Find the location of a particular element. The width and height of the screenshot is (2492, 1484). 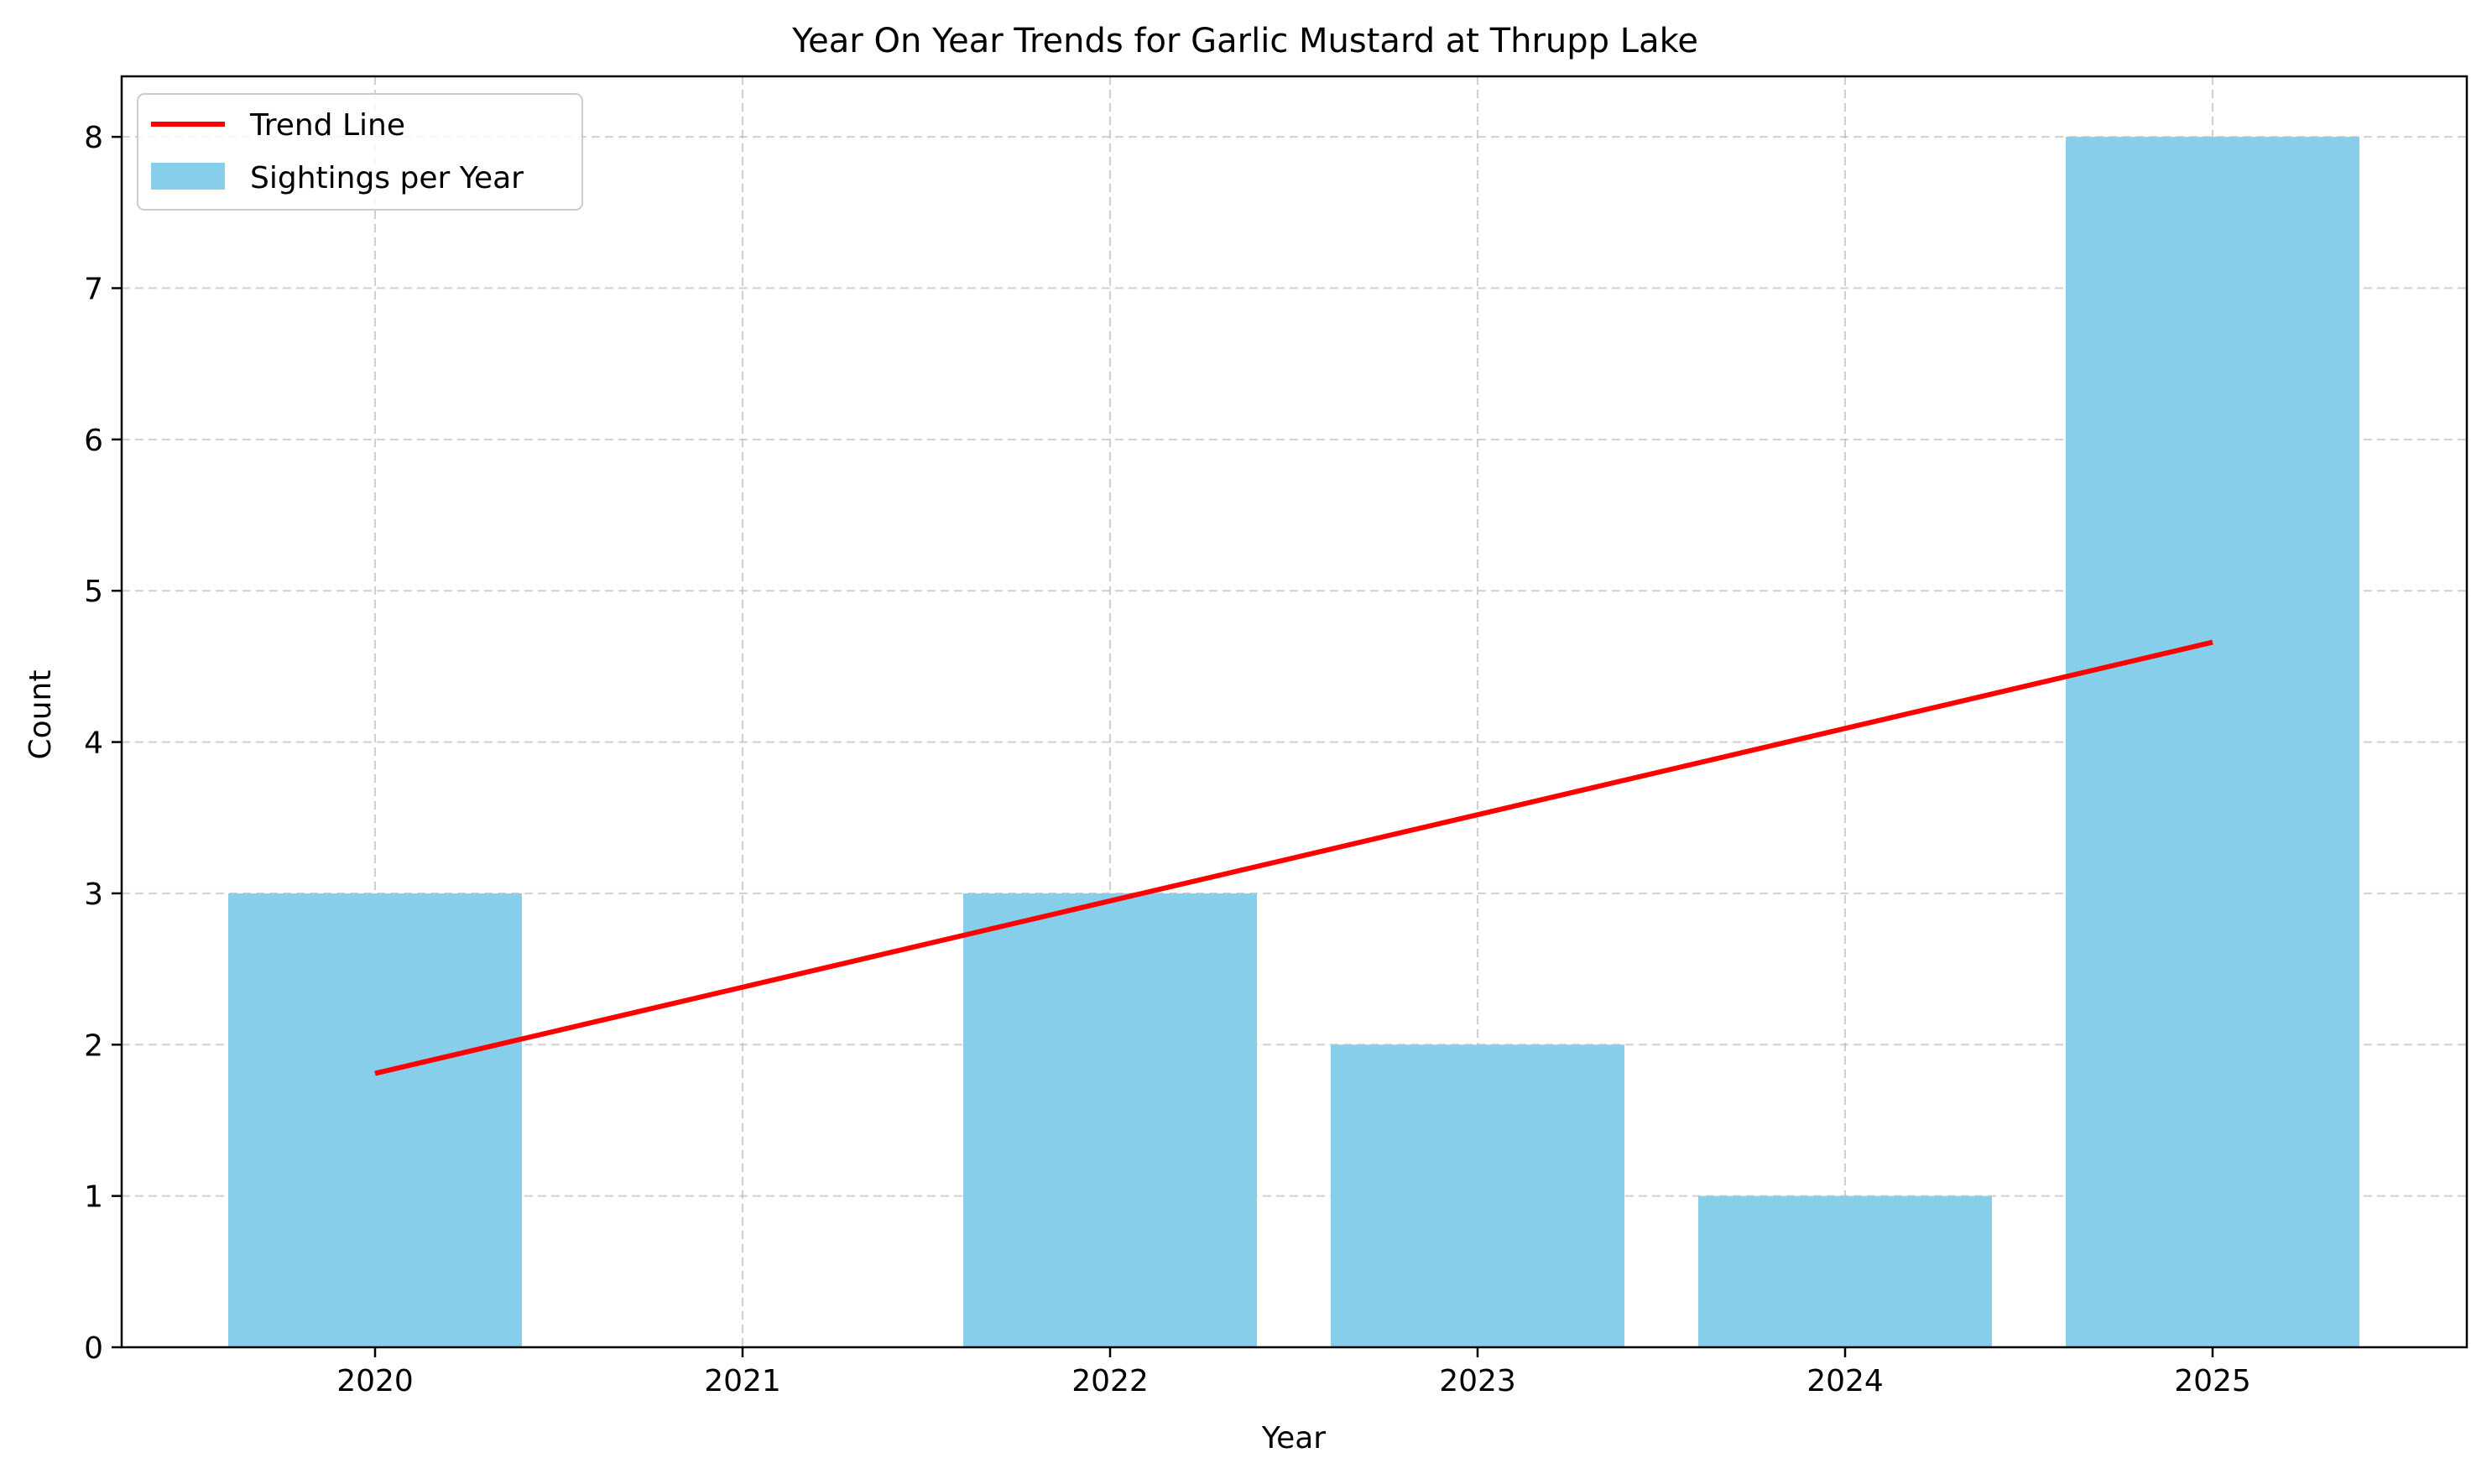

legend: Trend Line Sightings per Year is located at coordinates (360, 152).